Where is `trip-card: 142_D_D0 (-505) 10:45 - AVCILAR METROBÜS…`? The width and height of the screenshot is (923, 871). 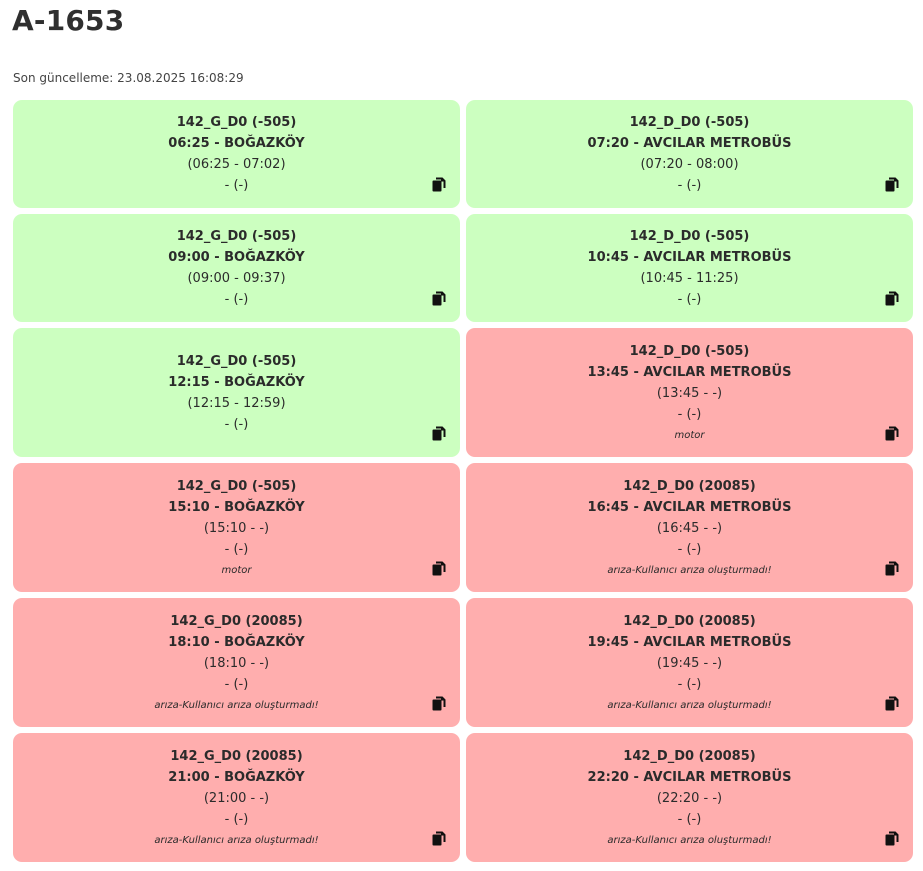
trip-card: 142_D_D0 (-505) 10:45 - AVCILAR METROBÜS… is located at coordinates (689, 268).